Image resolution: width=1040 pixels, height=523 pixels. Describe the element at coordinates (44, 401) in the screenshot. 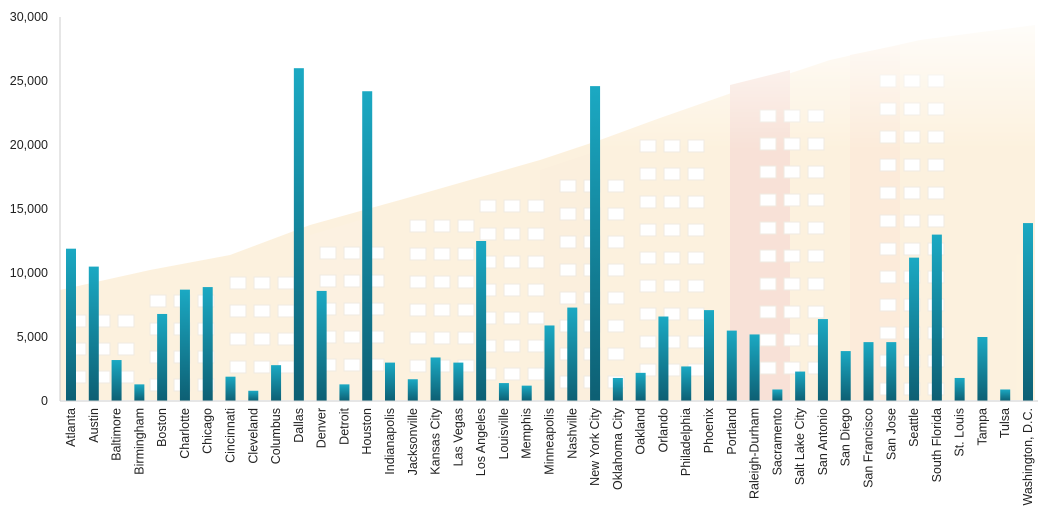

I see `y-tick-label: 0` at that location.